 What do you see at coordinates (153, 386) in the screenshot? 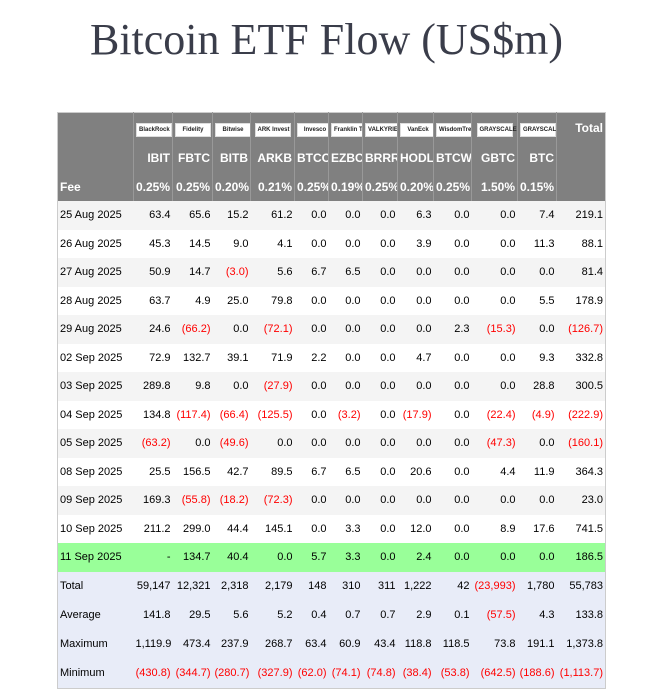
I see `flow-value: 289.8` at bounding box center [153, 386].